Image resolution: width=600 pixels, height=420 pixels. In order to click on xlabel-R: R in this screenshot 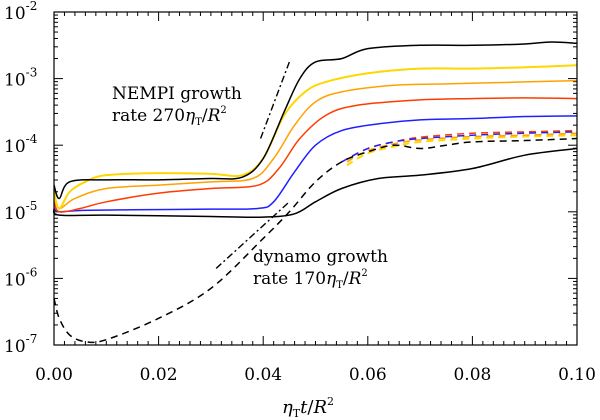, I will do `click(319, 407)`.